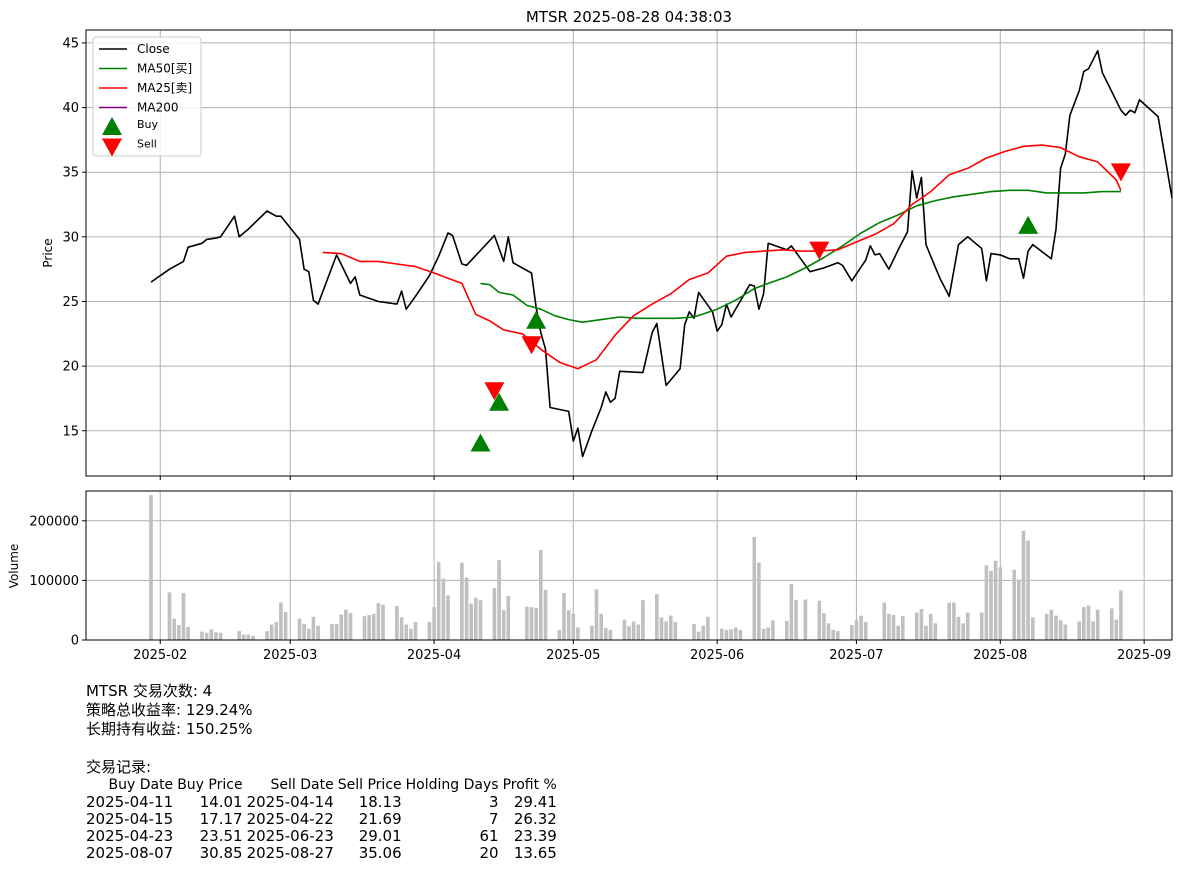  I want to click on volume-y-tick-label: 100000, so click(54, 581).